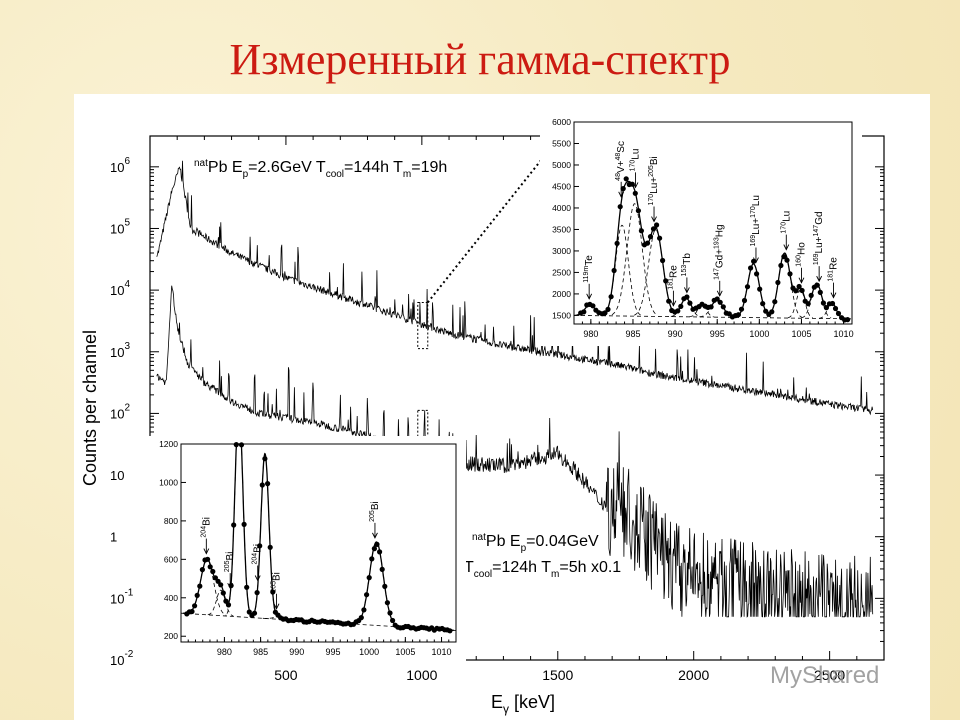 The image size is (960, 720). What do you see at coordinates (759, 334) in the screenshot?
I see `inset-top-x-tick-label: 1000` at bounding box center [759, 334].